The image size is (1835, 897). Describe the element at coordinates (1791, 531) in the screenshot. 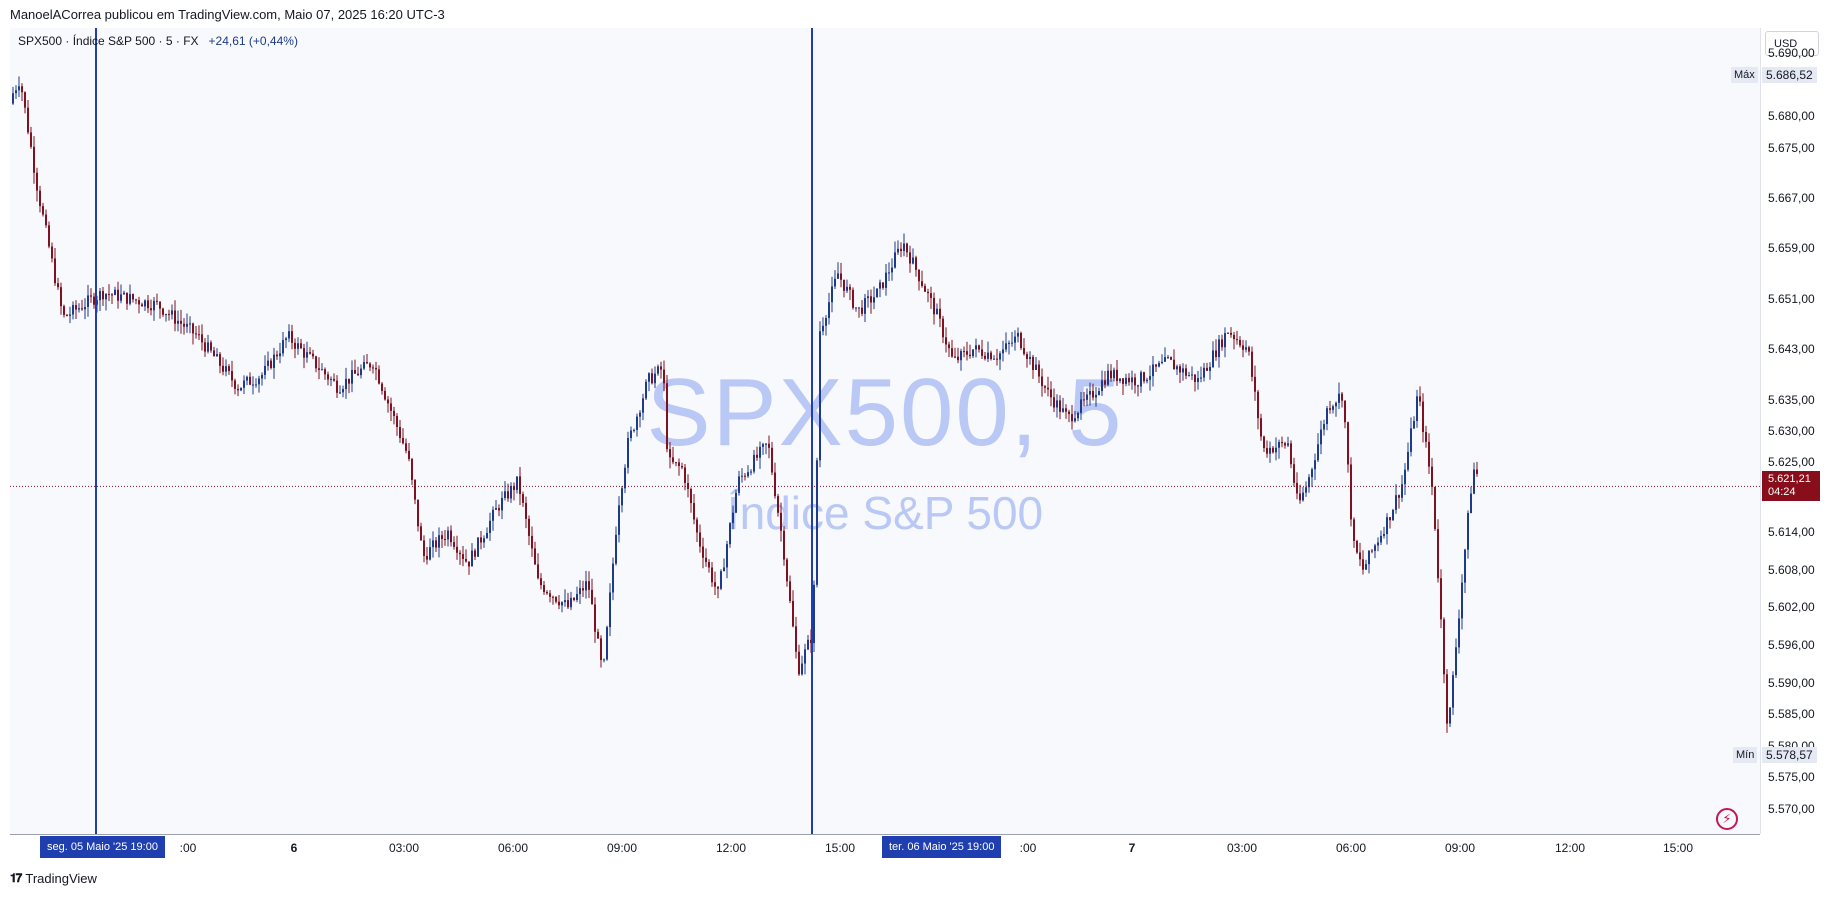

I see `price-tick-label: 5.614,00` at that location.